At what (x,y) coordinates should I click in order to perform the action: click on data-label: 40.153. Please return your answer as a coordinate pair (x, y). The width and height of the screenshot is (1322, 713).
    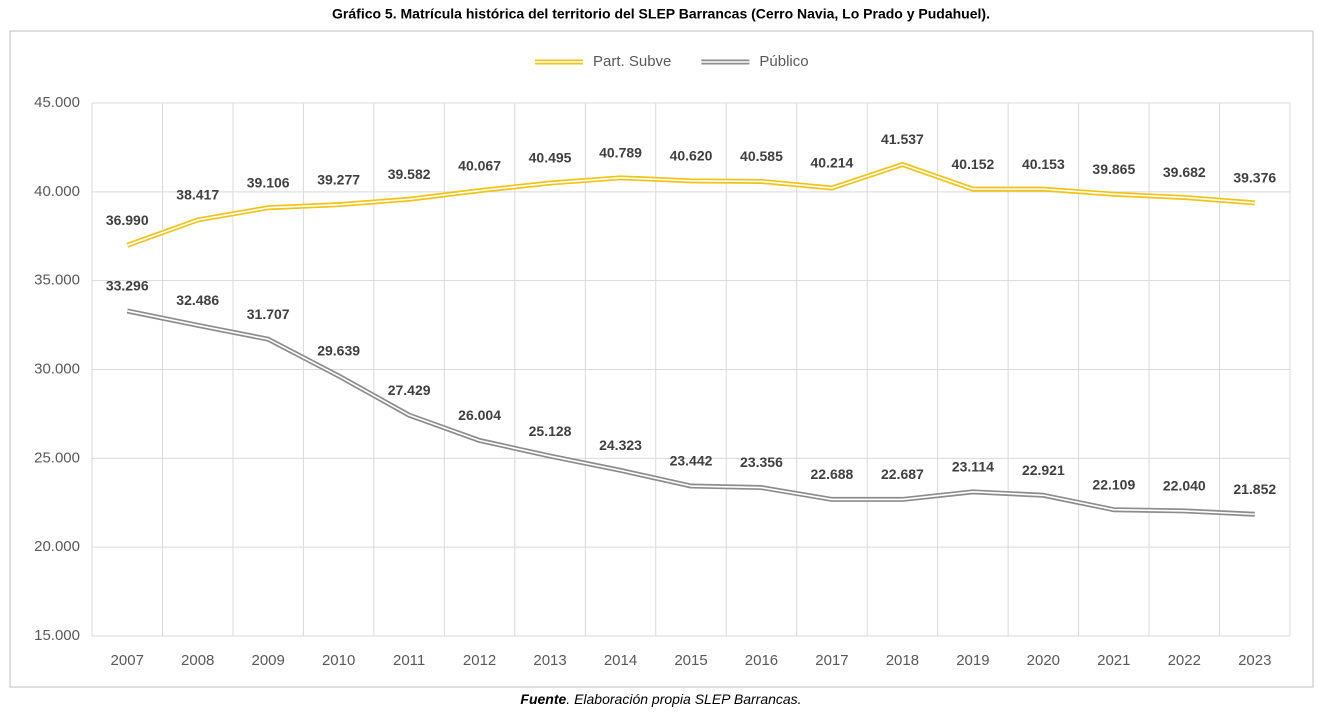
    Looking at the image, I should click on (1043, 164).